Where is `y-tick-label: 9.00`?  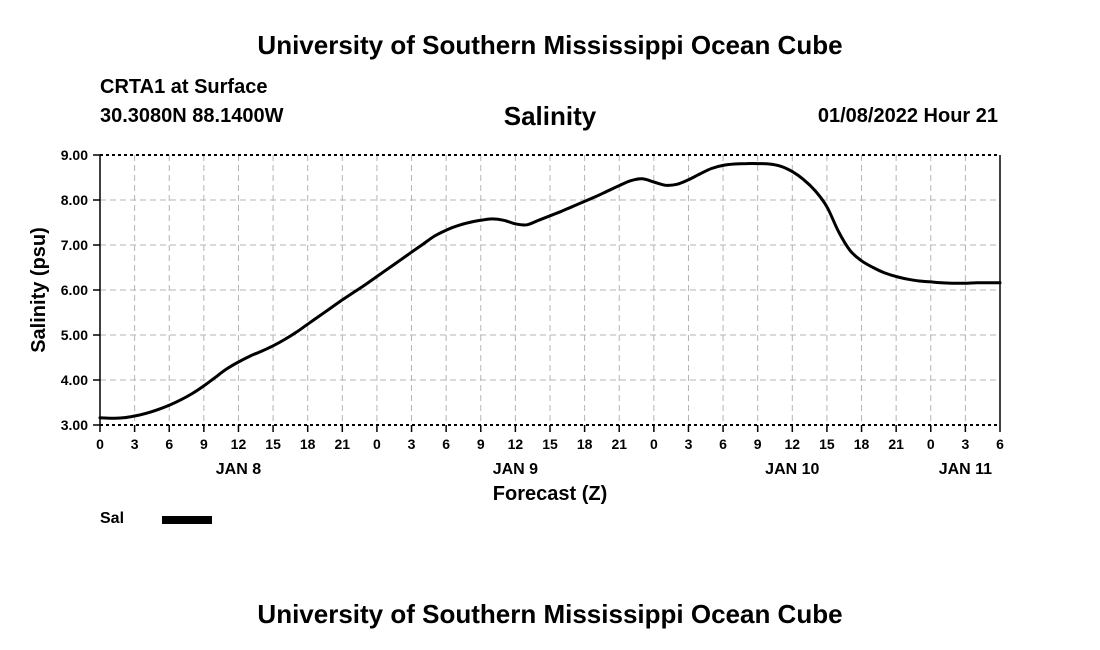
y-tick-label: 9.00 is located at coordinates (74, 155).